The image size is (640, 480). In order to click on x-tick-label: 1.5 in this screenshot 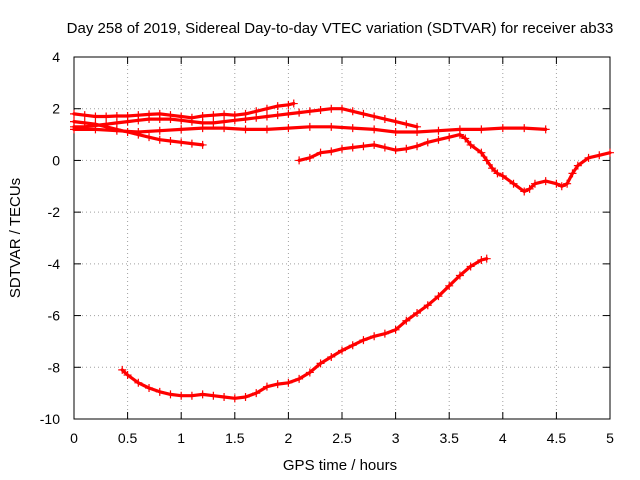, I will do `click(235, 438)`.